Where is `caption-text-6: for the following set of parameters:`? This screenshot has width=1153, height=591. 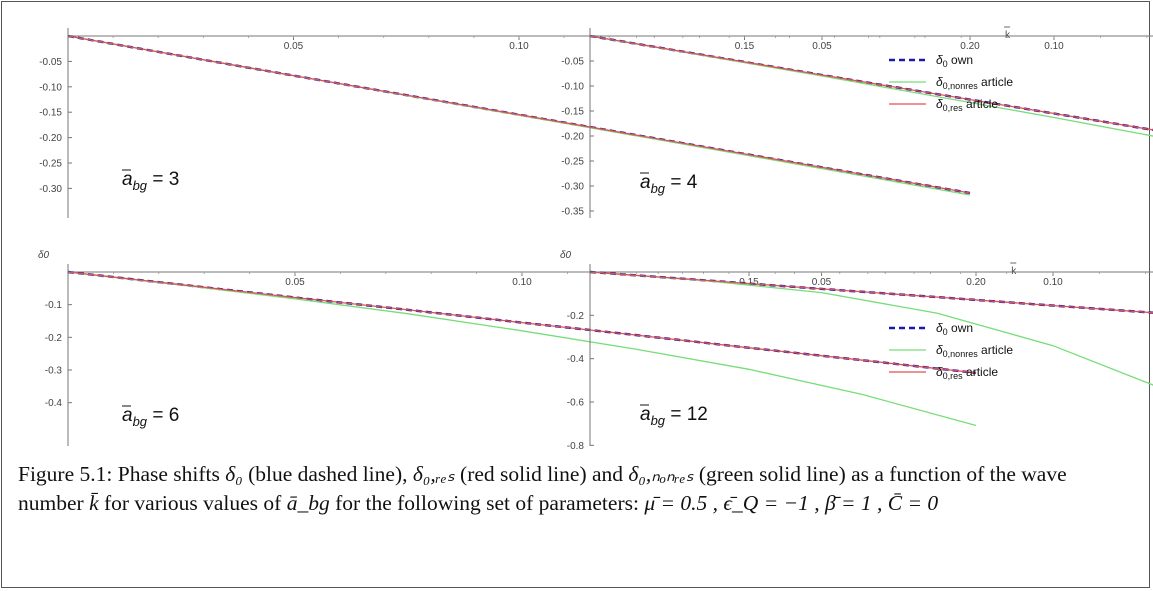
caption-text-6: for the following set of parameters: is located at coordinates (487, 503).